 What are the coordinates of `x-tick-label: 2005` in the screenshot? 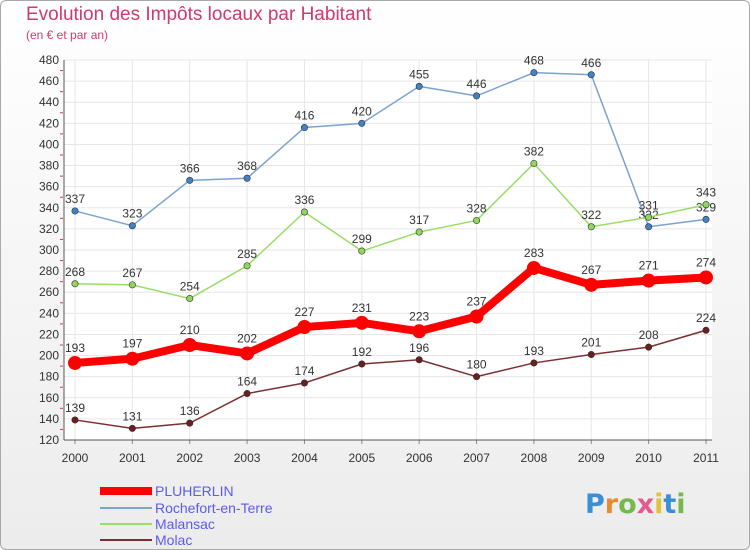 It's located at (361, 458).